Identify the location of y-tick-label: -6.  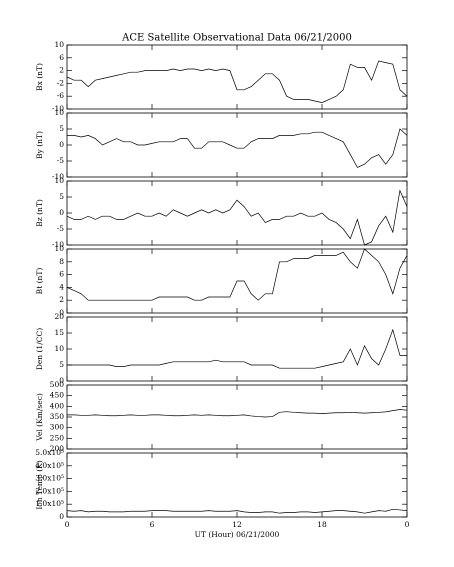
(61, 95).